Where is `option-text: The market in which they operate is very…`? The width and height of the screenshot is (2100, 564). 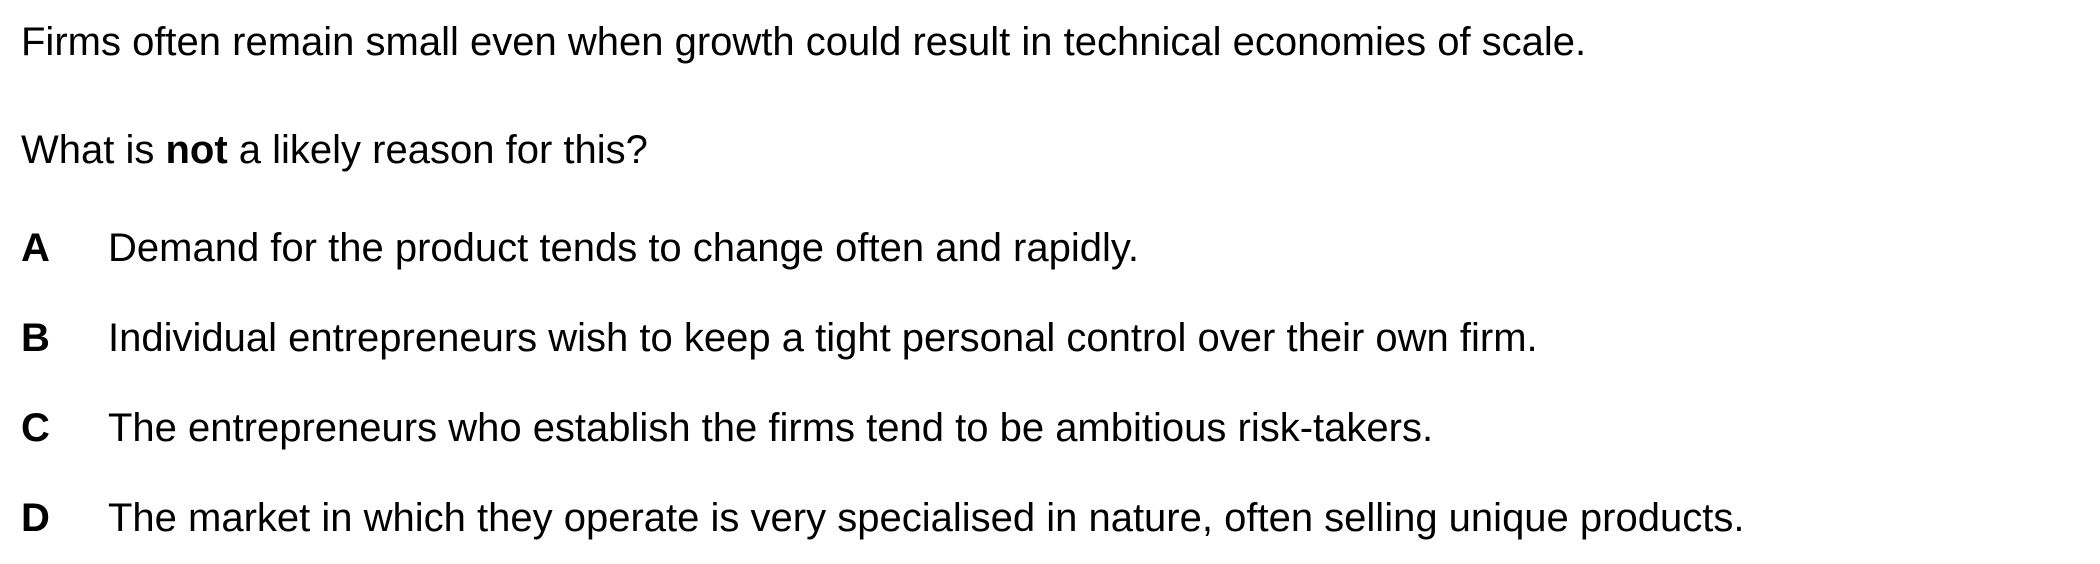 option-text: The market in which they operate is very… is located at coordinates (926, 518).